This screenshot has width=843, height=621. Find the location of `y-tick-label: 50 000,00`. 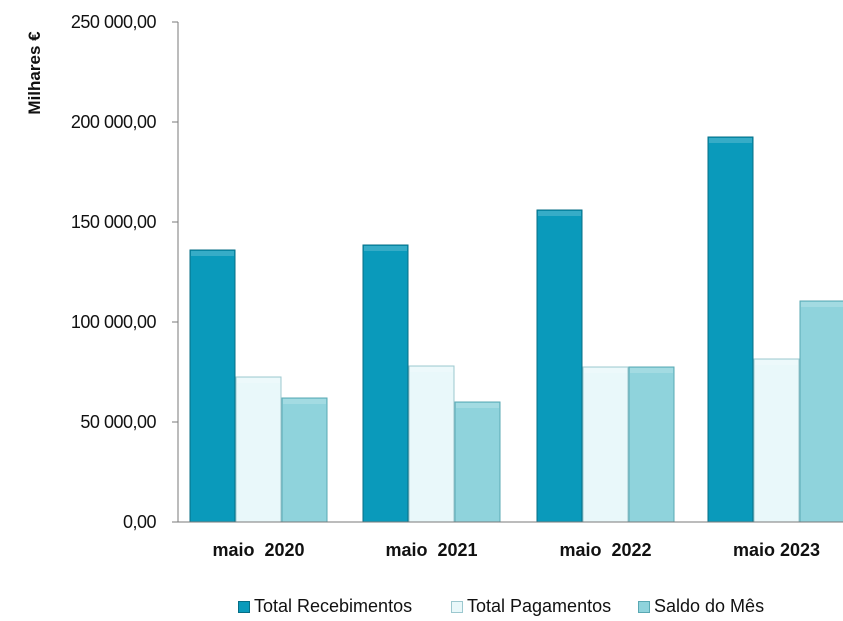

y-tick-label: 50 000,00 is located at coordinates (118, 422).